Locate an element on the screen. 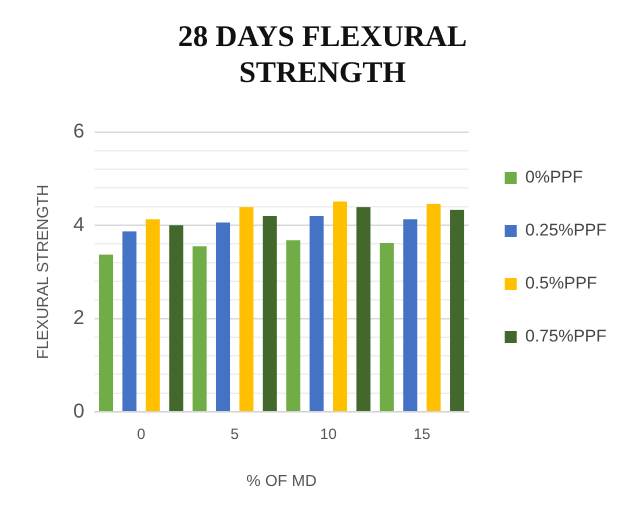 Image resolution: width=635 pixels, height=525 pixels. y-tick-label: 6 is located at coordinates (78, 131).